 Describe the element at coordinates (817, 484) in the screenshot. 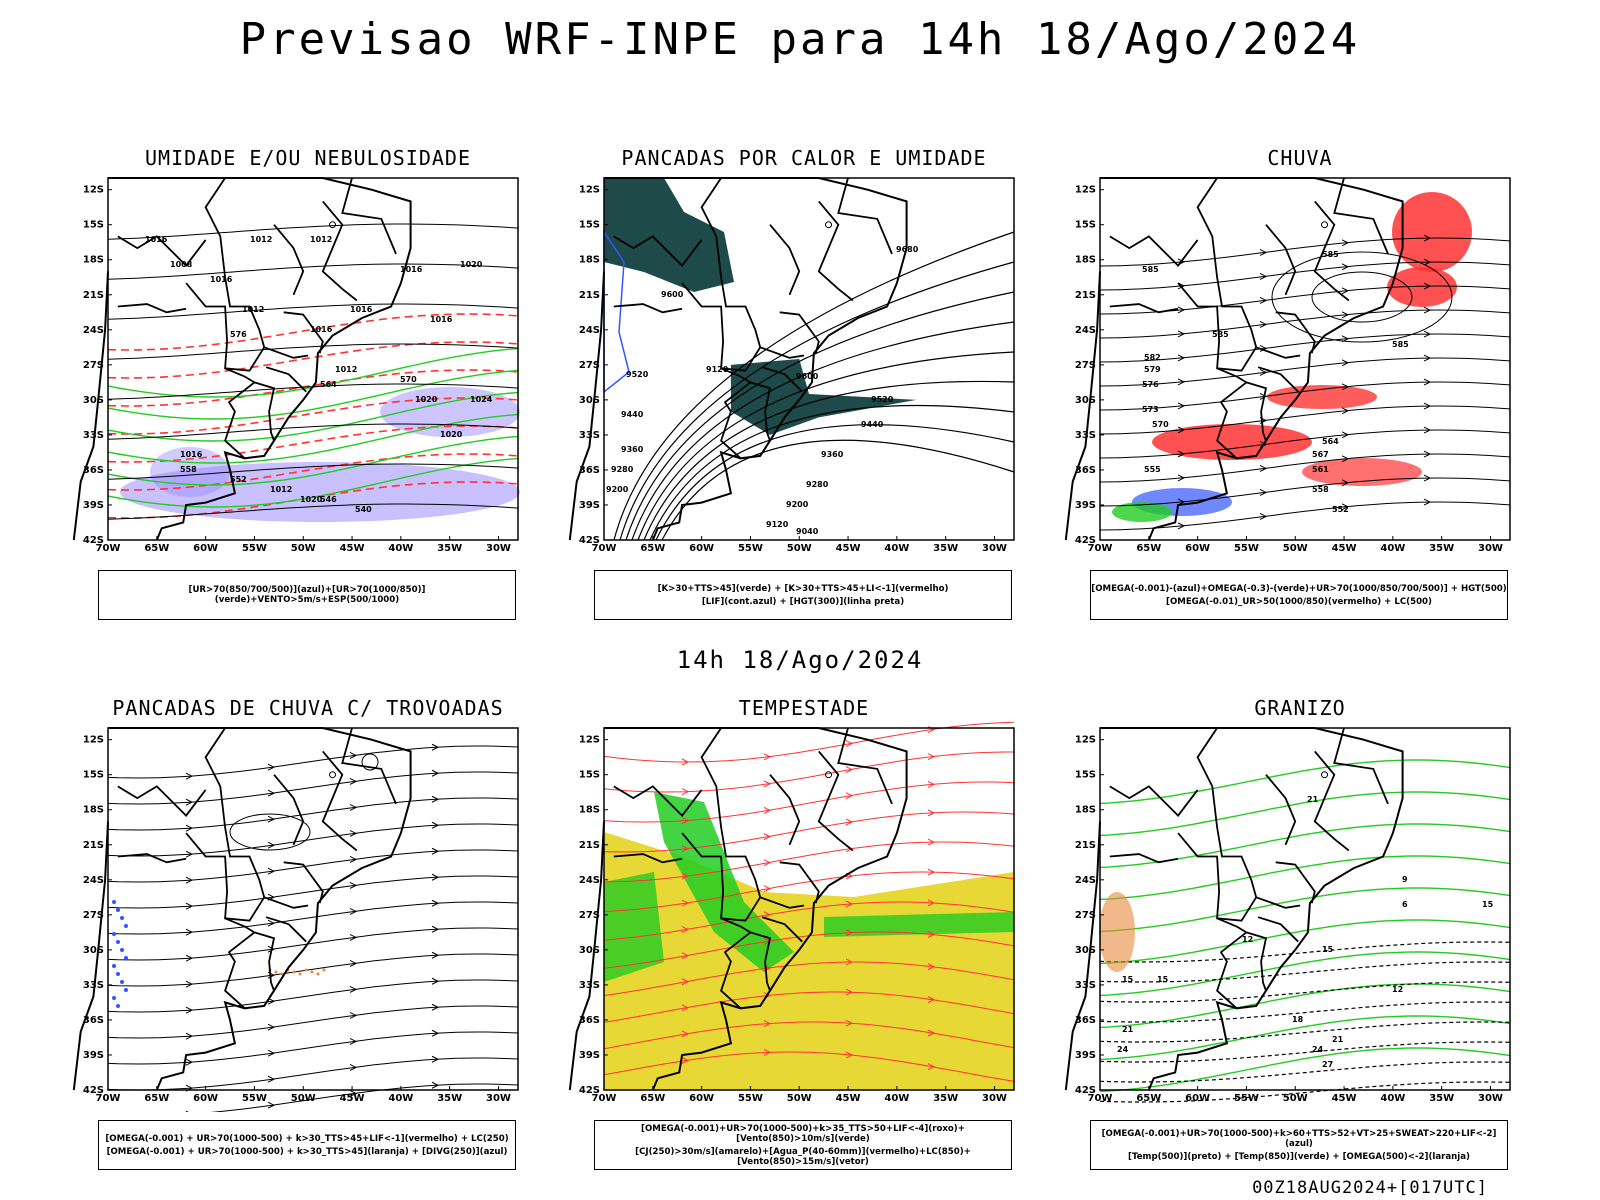

I see `contour-label: 9280` at that location.